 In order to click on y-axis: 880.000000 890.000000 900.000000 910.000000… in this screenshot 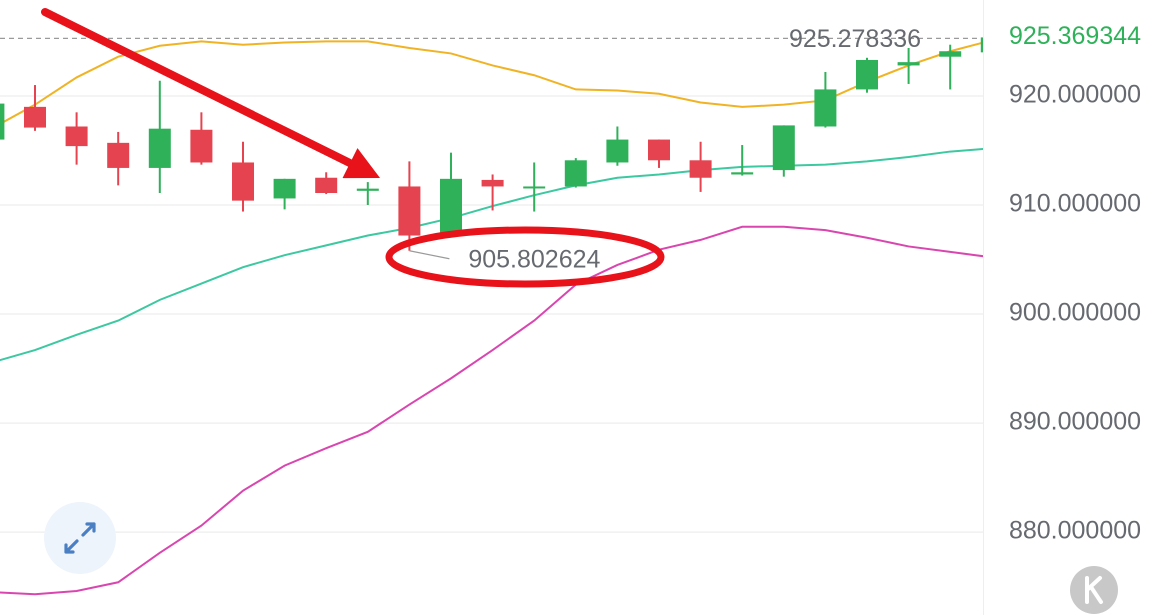, I will do `click(1075, 313)`.